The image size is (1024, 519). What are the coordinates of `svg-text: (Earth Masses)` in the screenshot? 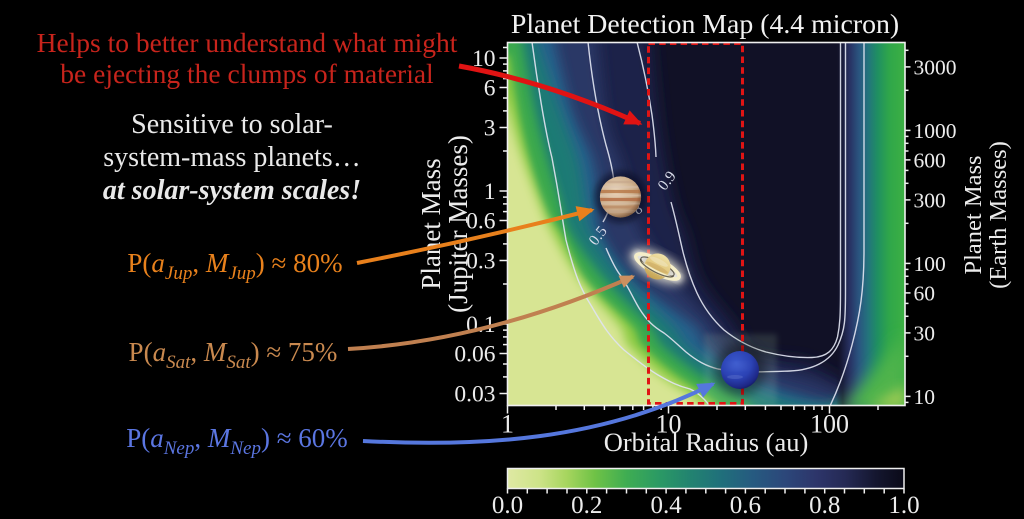 It's located at (998, 215).